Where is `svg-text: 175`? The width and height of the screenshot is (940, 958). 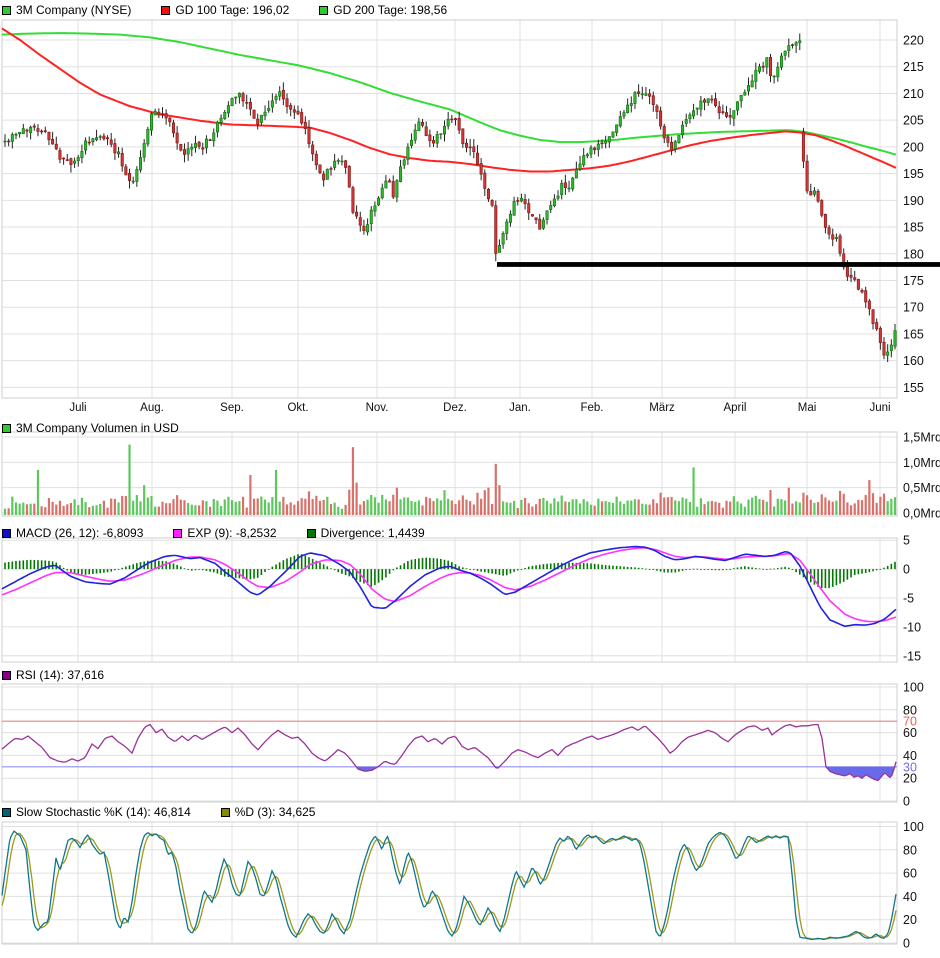 svg-text: 175 is located at coordinates (913, 281).